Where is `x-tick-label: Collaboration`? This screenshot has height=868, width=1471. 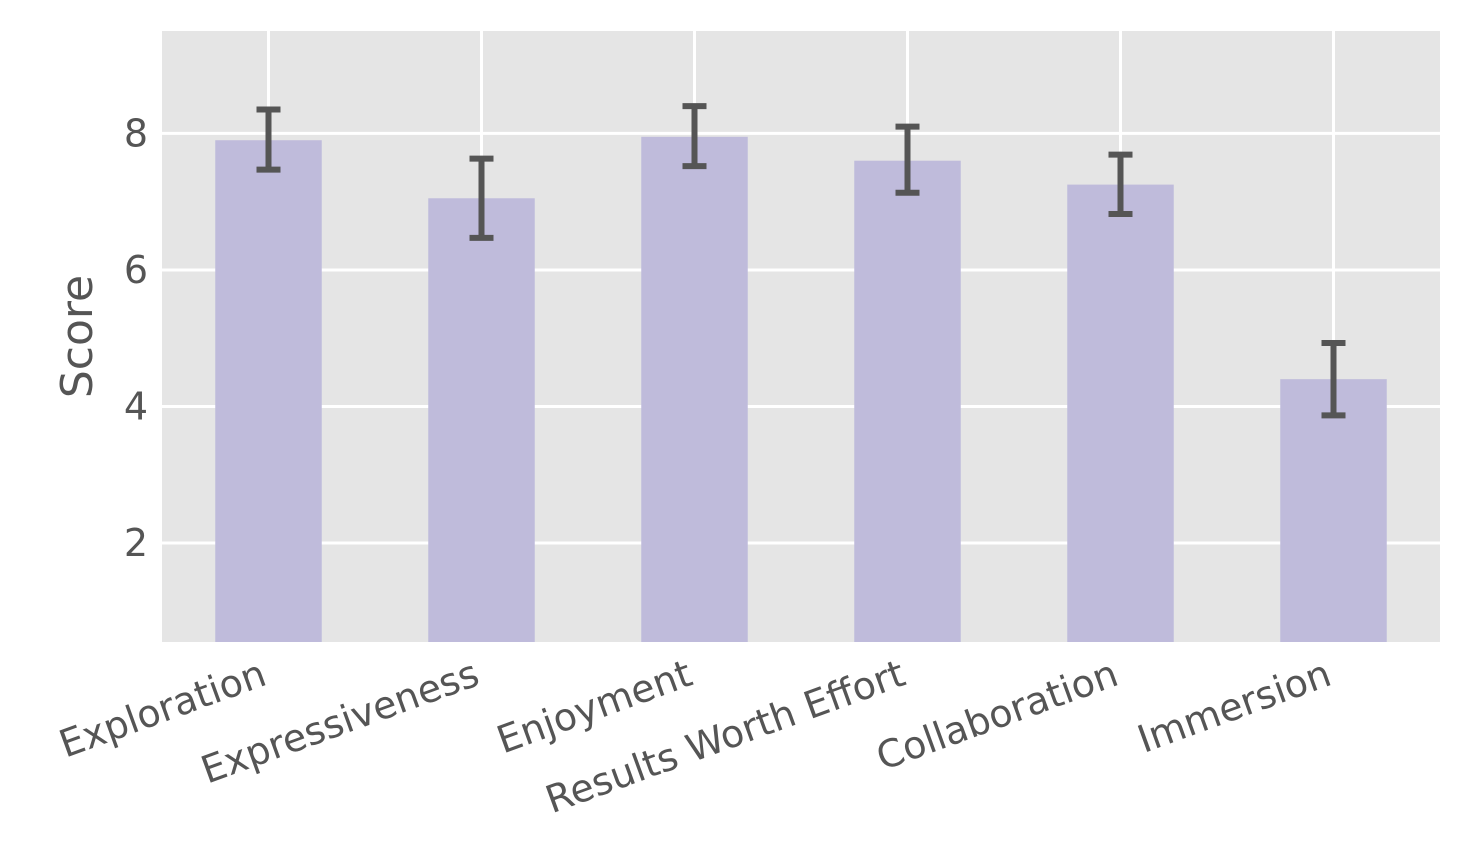 x-tick-label: Collaboration is located at coordinates (997, 715).